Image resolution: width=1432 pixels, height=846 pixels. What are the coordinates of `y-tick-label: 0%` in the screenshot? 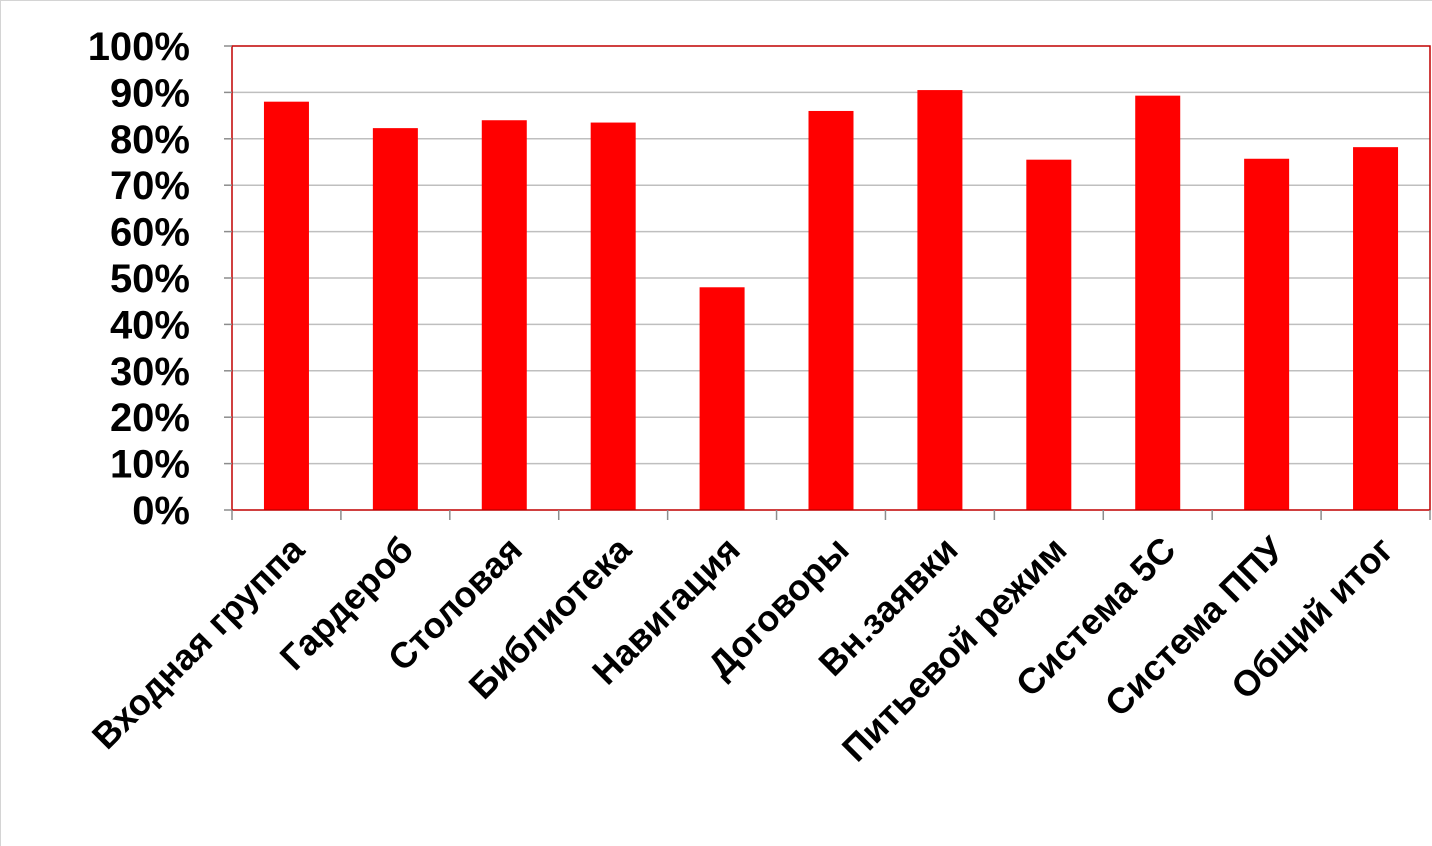 It's located at (161, 511).